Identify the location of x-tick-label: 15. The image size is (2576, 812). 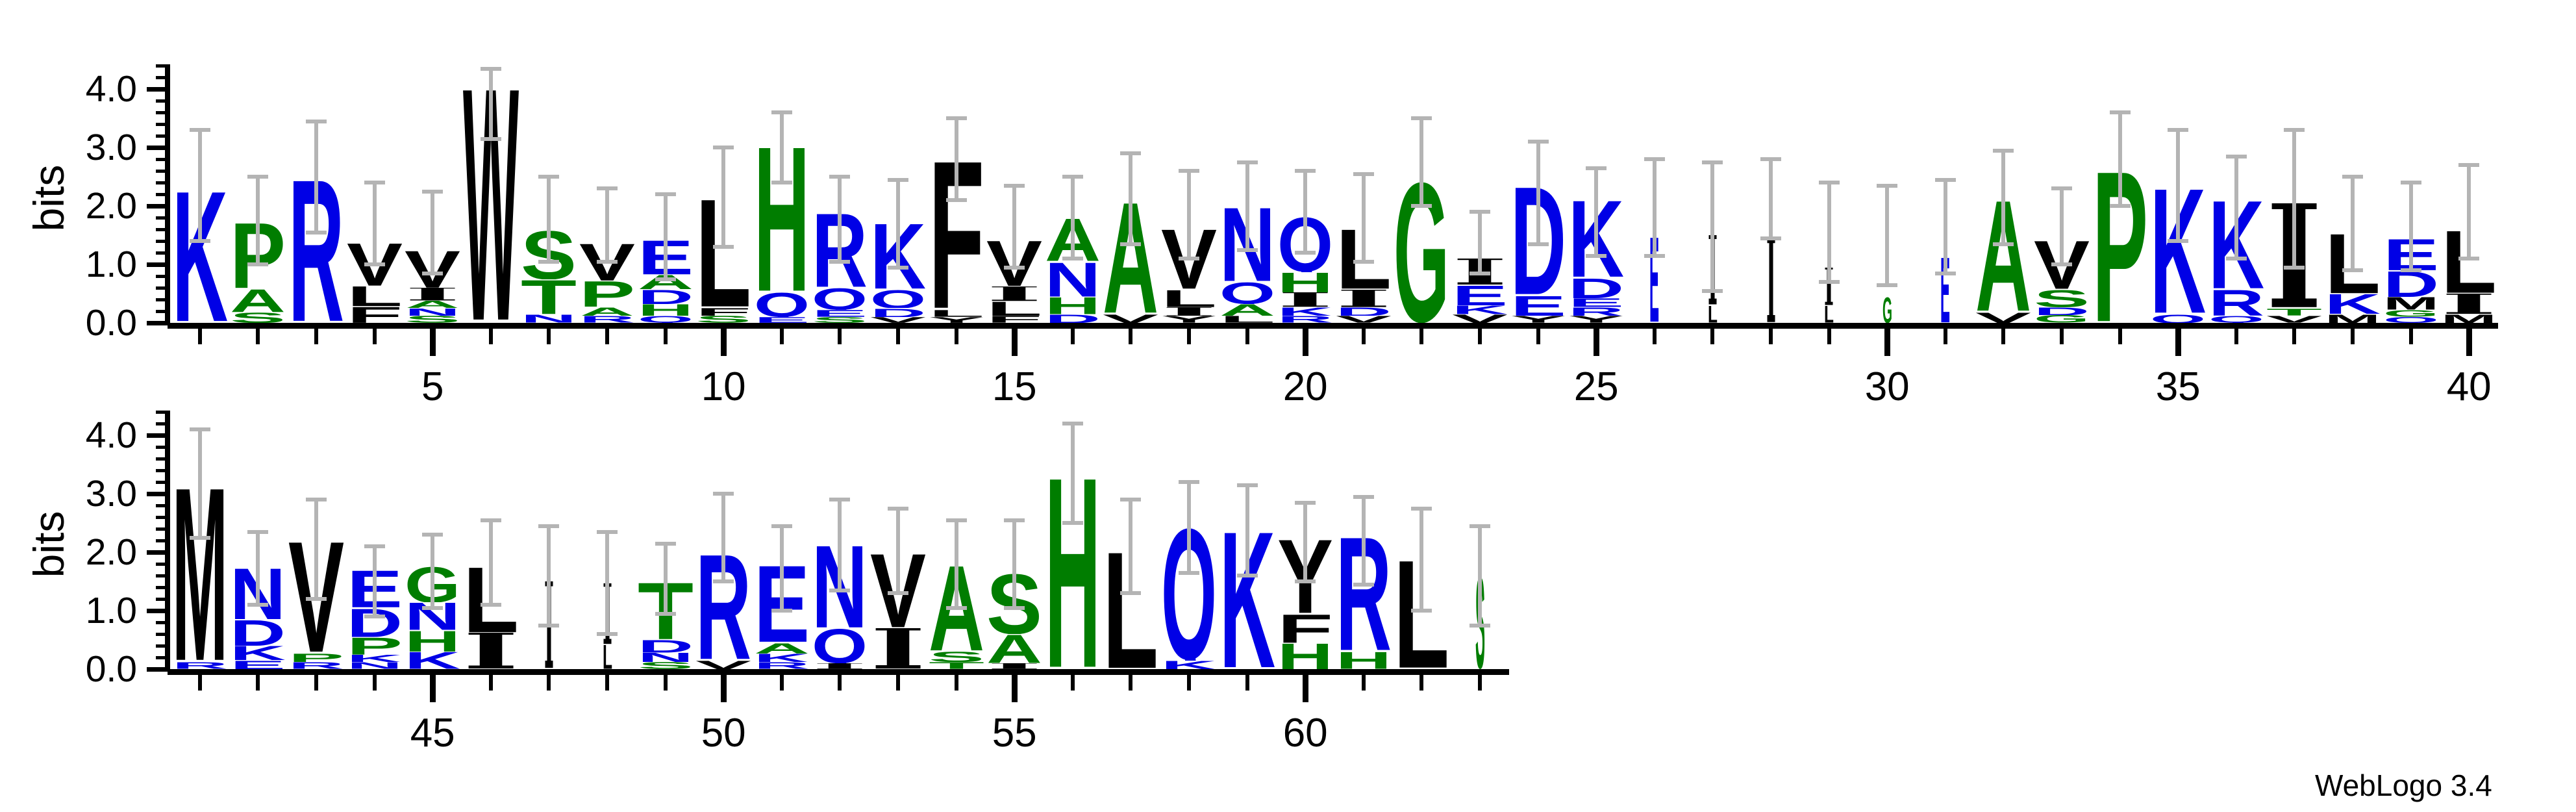
(1014, 386).